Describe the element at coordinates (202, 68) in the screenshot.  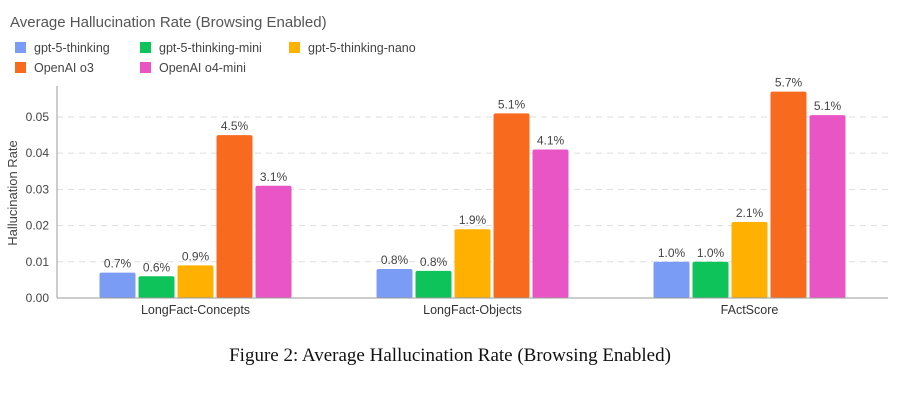
I see `legend-label-openai-o4-mini: OpenAI o4-mini` at that location.